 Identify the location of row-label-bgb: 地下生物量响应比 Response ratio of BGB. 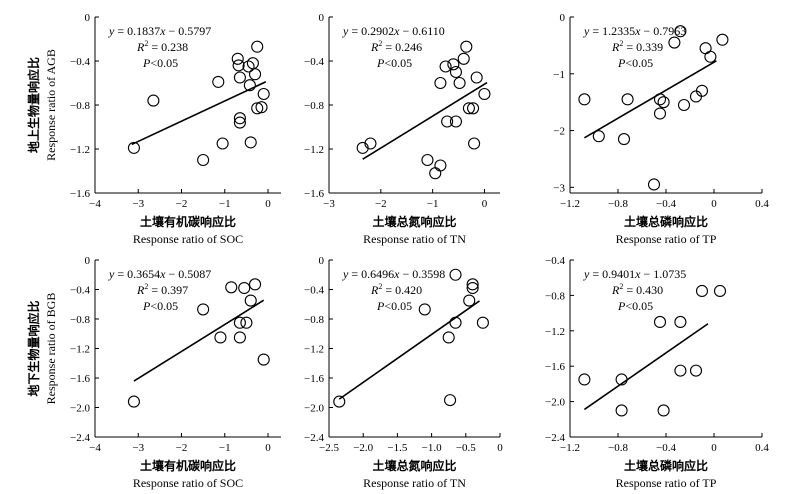
(42, 349).